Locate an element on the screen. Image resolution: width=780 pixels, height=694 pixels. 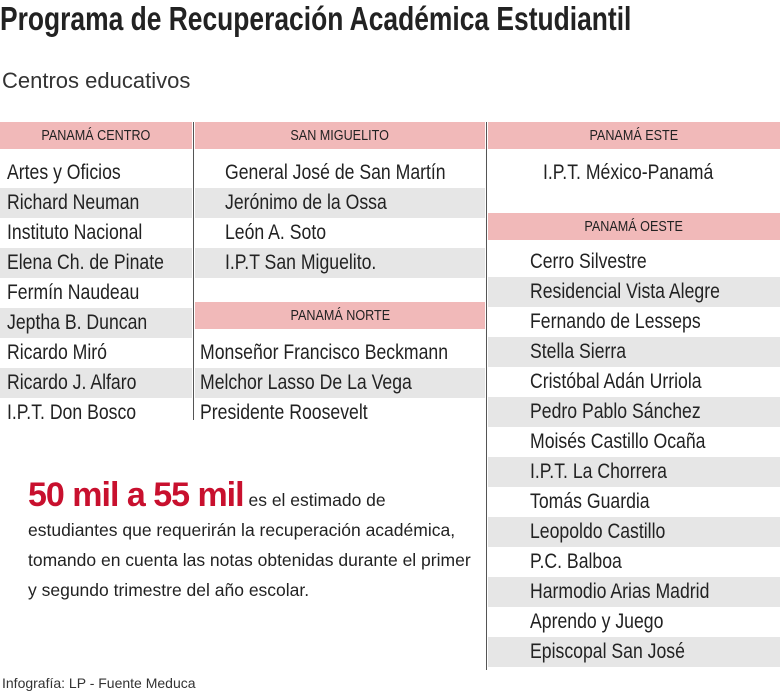
school: Instituto Nacional is located at coordinates (96, 233).